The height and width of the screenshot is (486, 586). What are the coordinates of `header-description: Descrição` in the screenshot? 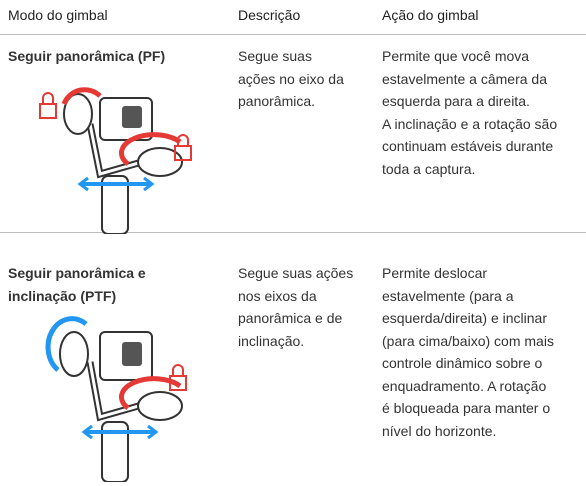 It's located at (269, 15).